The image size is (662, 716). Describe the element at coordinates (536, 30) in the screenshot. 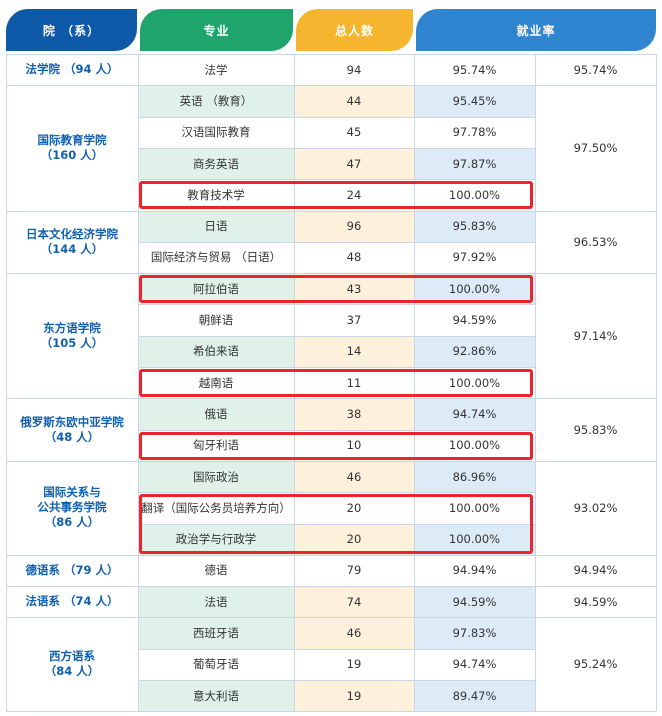

I see `header-rate: 就业率` at that location.